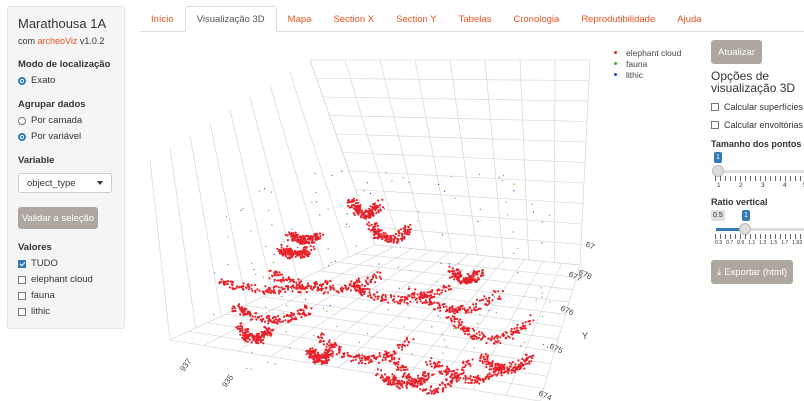  Describe the element at coordinates (757, 107) in the screenshot. I see `checkbox-calc-surfaces: Calcular superfícies` at that location.